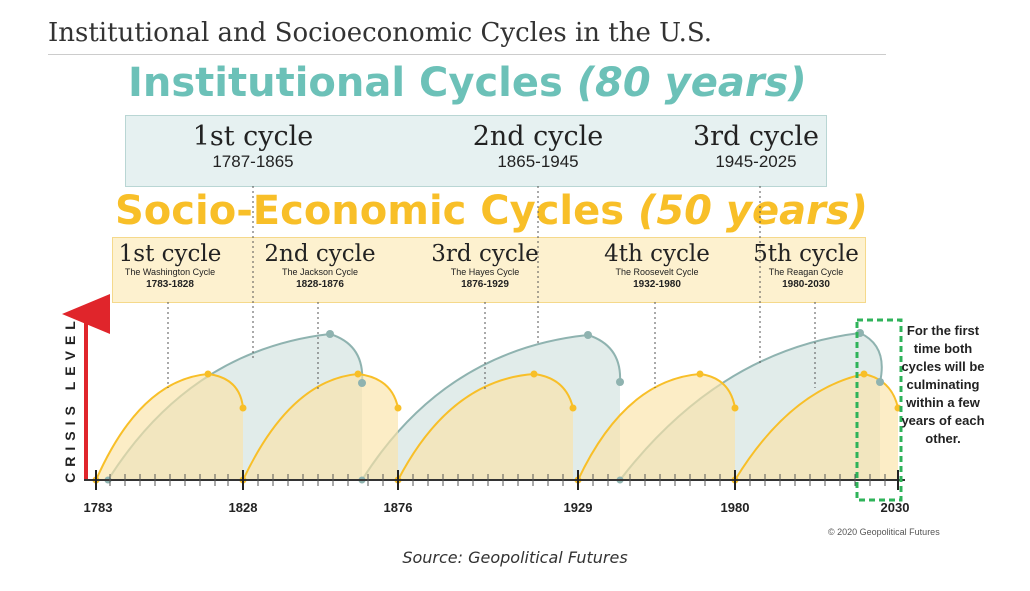  Describe the element at coordinates (485, 284) in the screenshot. I see `socioeconomic-cycle-years: 1876-1929` at that location.